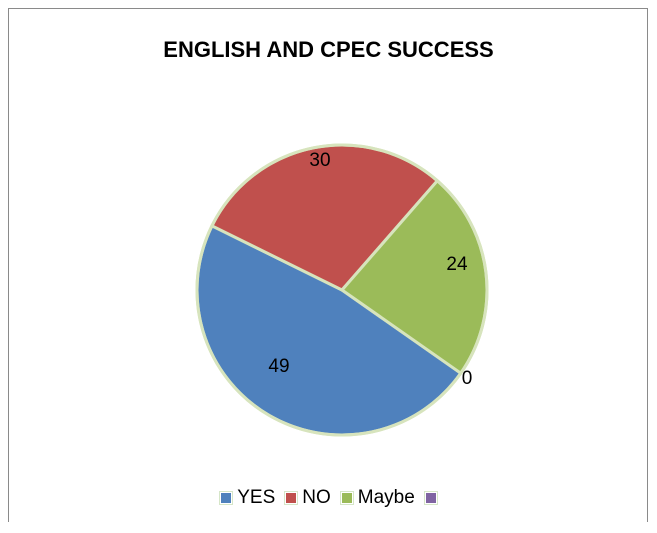 This screenshot has width=657, height=533. I want to click on legend-item-maybe: Maybe, so click(377, 498).